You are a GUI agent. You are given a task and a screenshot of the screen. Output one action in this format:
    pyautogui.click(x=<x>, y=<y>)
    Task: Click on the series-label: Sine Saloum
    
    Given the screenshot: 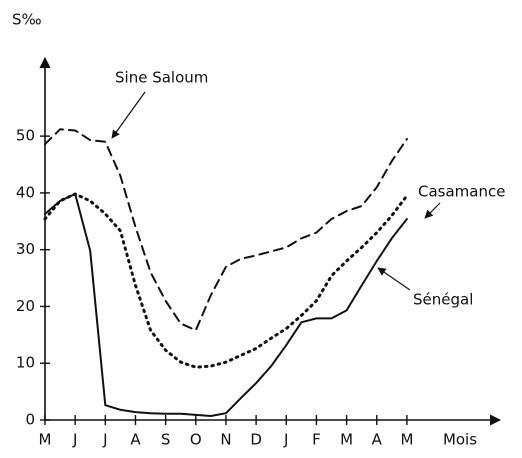 What is the action you would take?
    pyautogui.click(x=161, y=78)
    